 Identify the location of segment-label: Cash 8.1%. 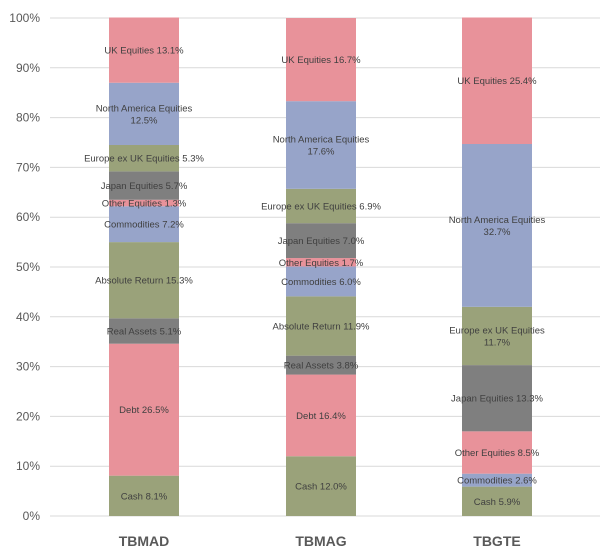
(144, 496).